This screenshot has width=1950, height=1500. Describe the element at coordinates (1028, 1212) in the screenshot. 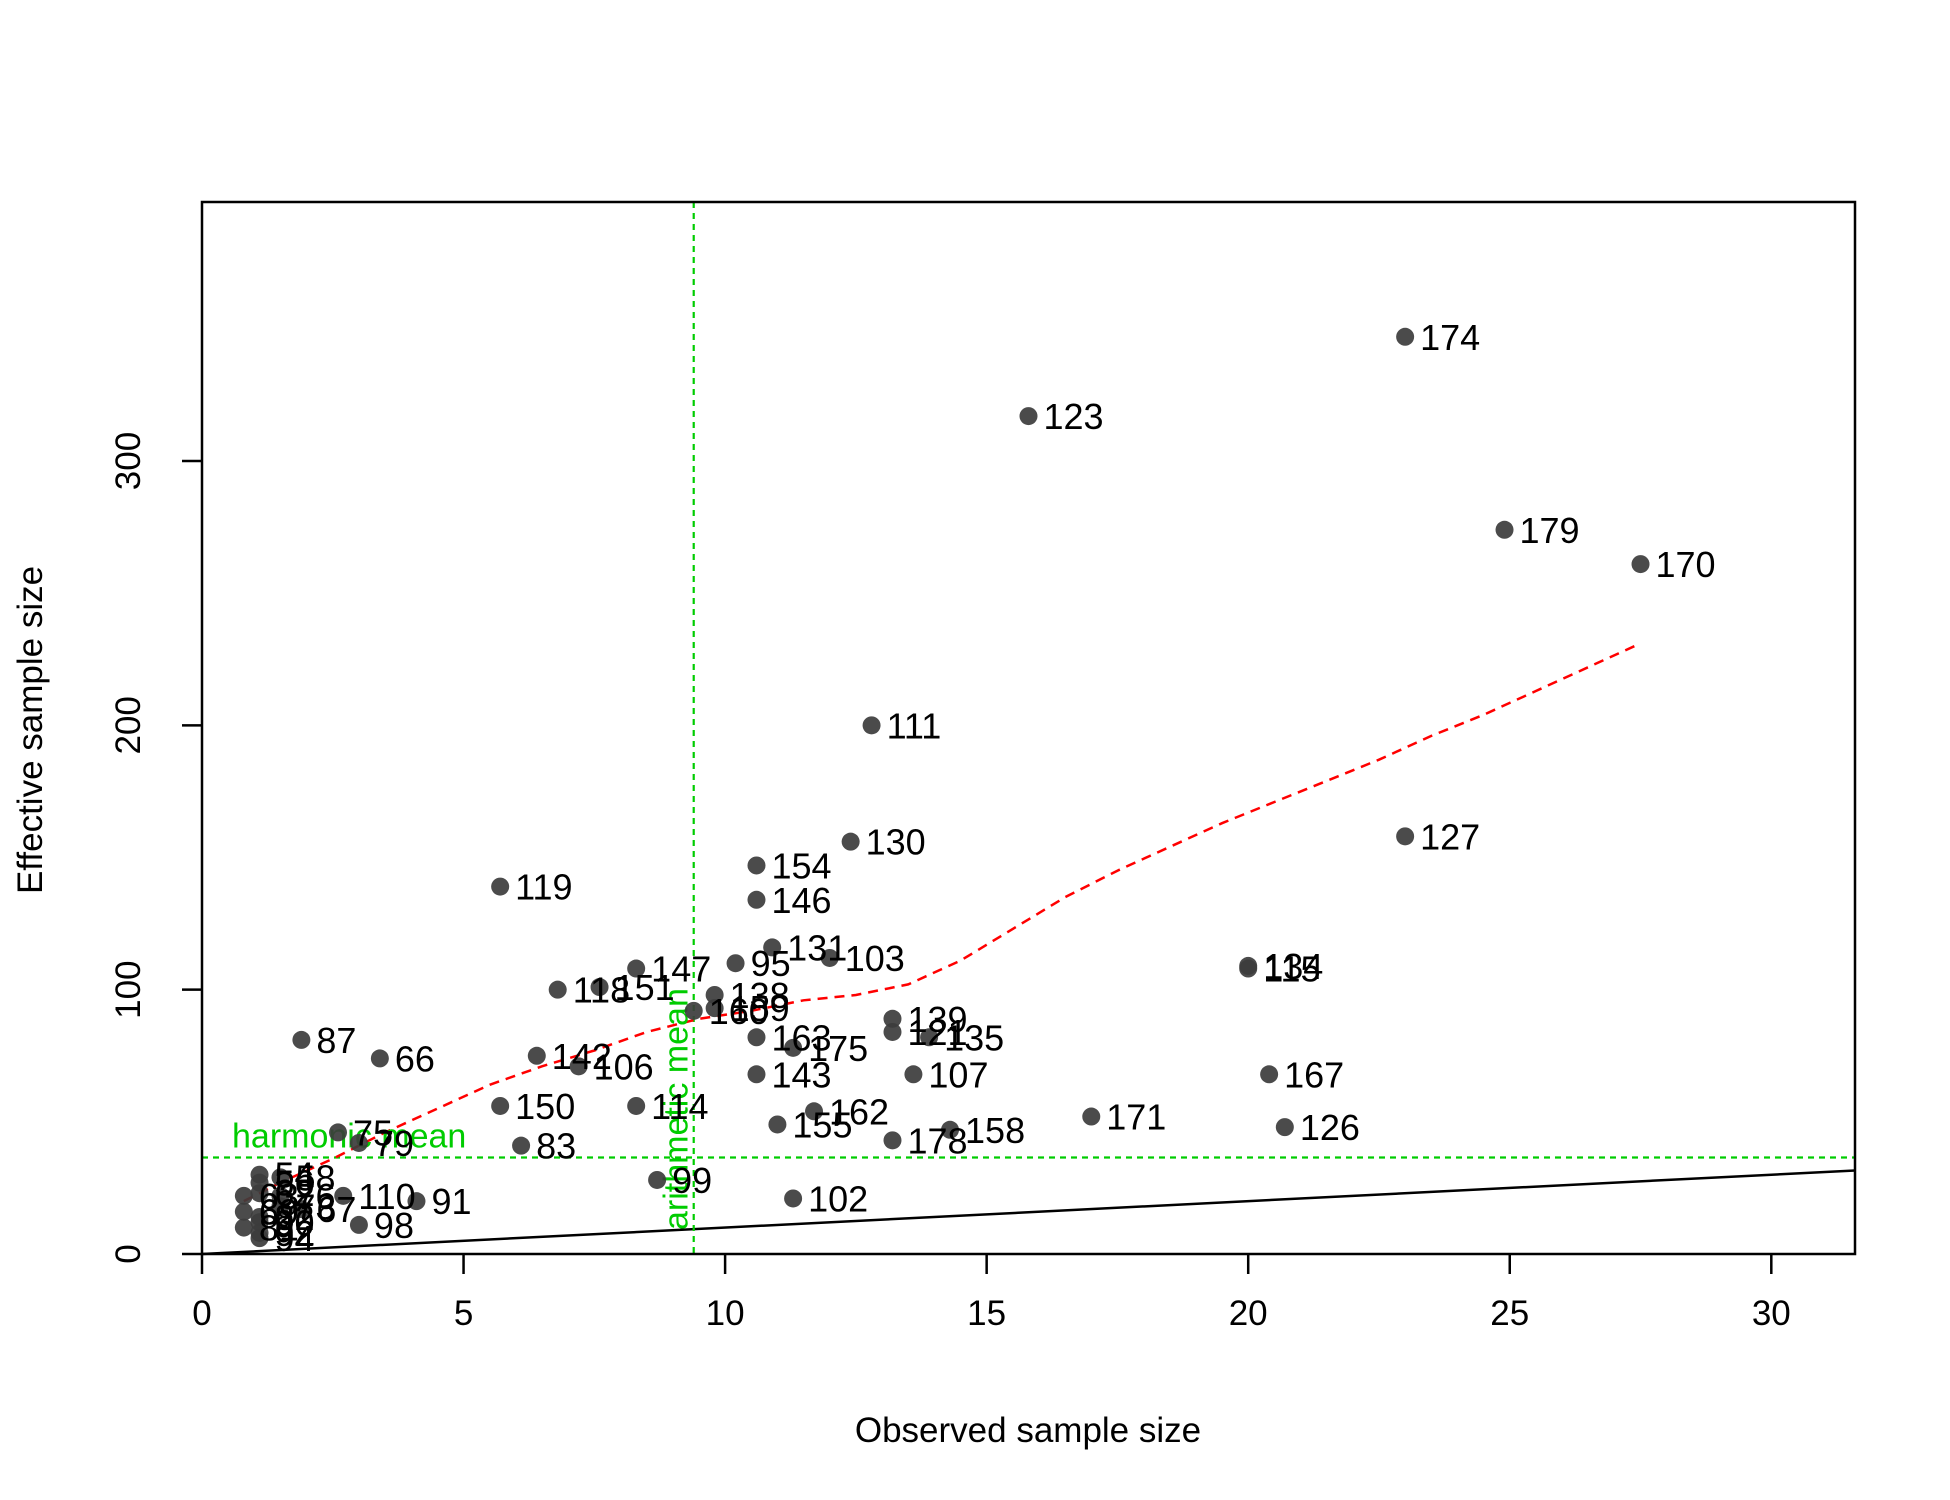

I see `identity-line` at that location.